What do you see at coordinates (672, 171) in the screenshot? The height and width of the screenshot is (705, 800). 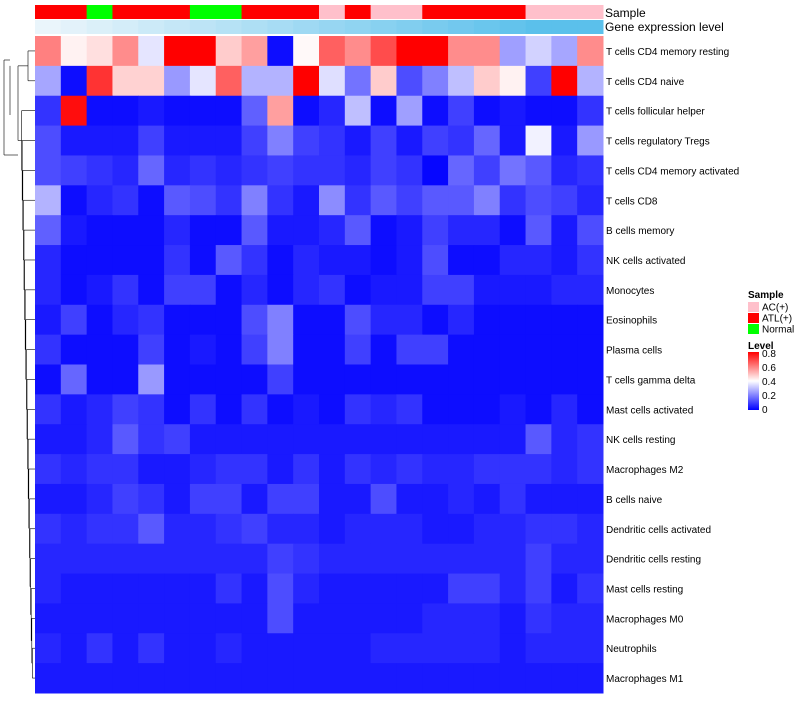 I see `row-label: T cells CD4 memory activated` at bounding box center [672, 171].